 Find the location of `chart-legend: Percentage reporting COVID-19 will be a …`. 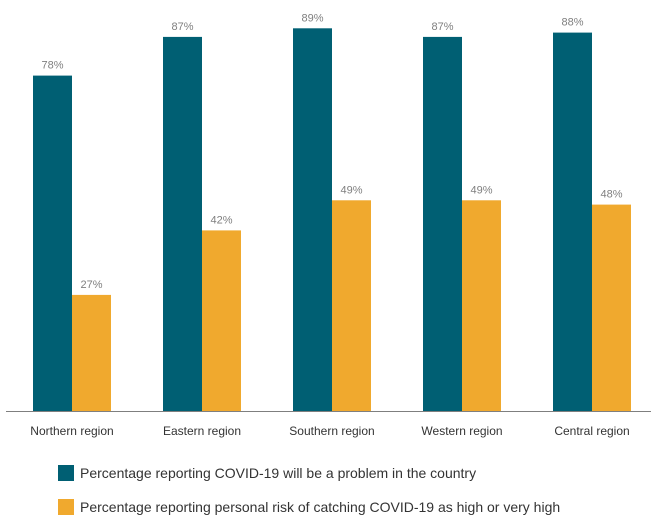

chart-legend: Percentage reporting COVID-19 will be a … is located at coordinates (309, 496).